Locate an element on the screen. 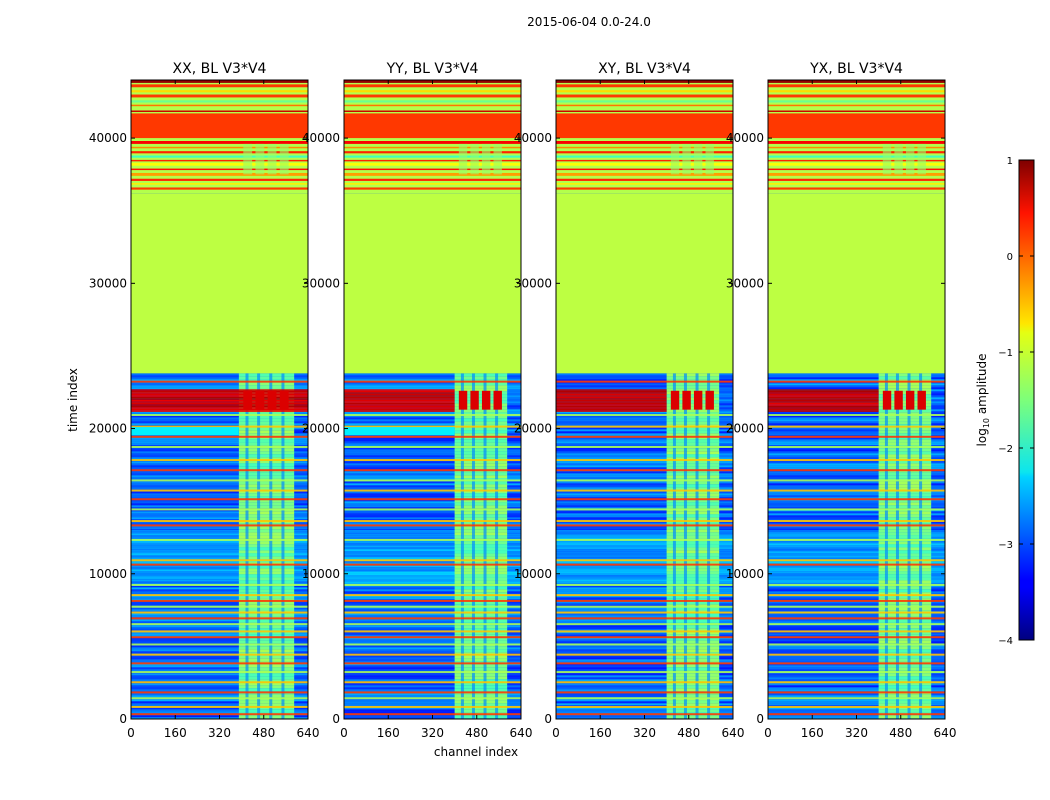 The width and height of the screenshot is (1050, 800). colorbar-tick-label: −1 is located at coordinates (1005, 353).